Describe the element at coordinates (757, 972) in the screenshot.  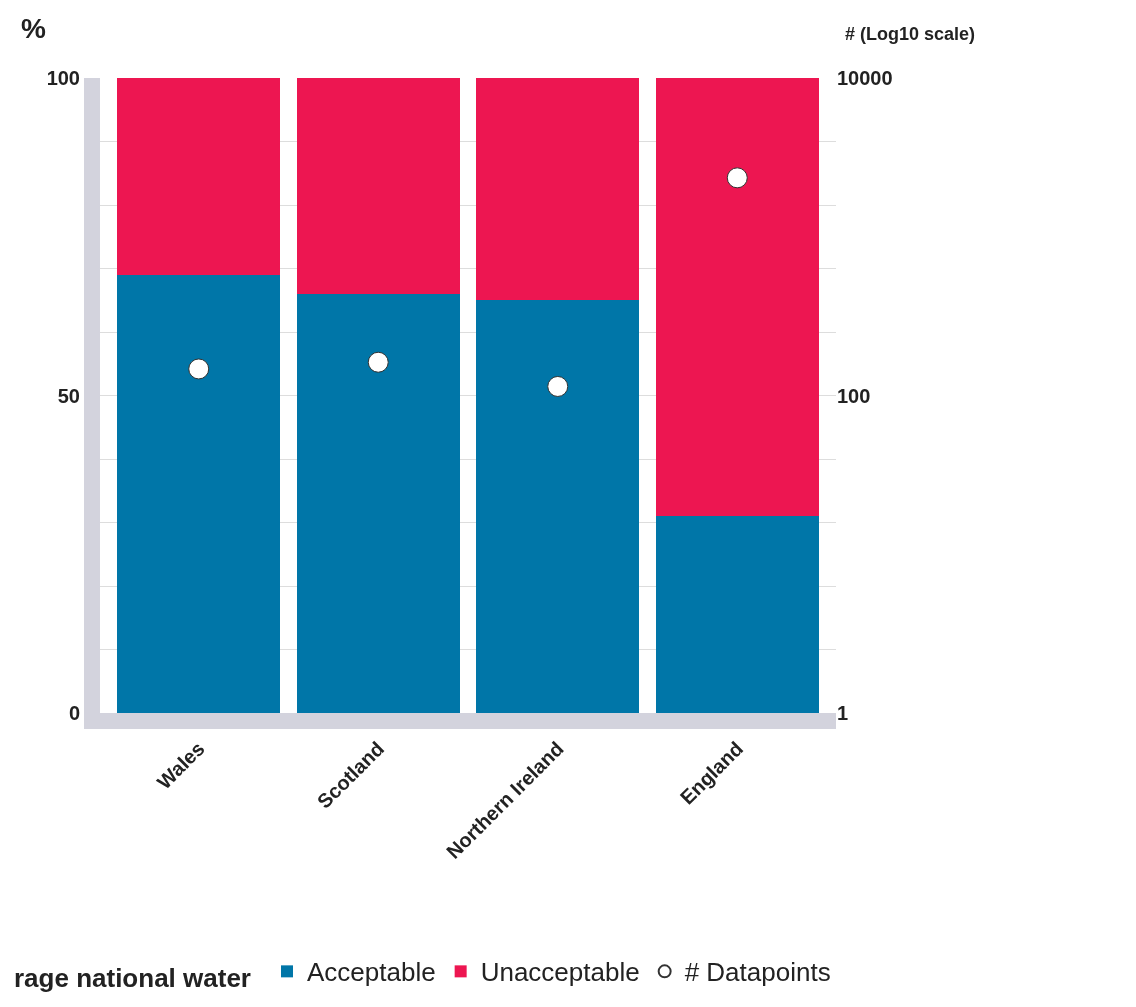
I see `legend-label: # Datapoints` at that location.